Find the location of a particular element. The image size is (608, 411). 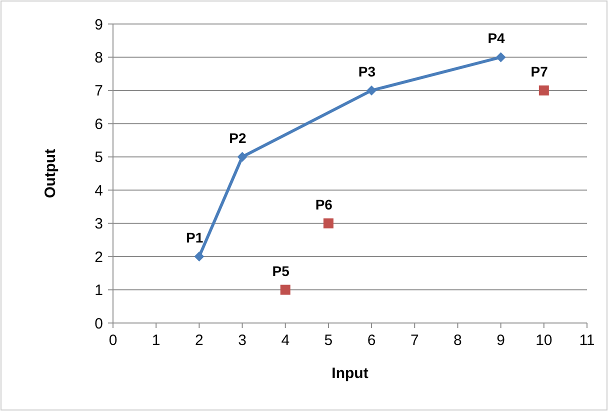

x-tick-label: 2 is located at coordinates (199, 340).